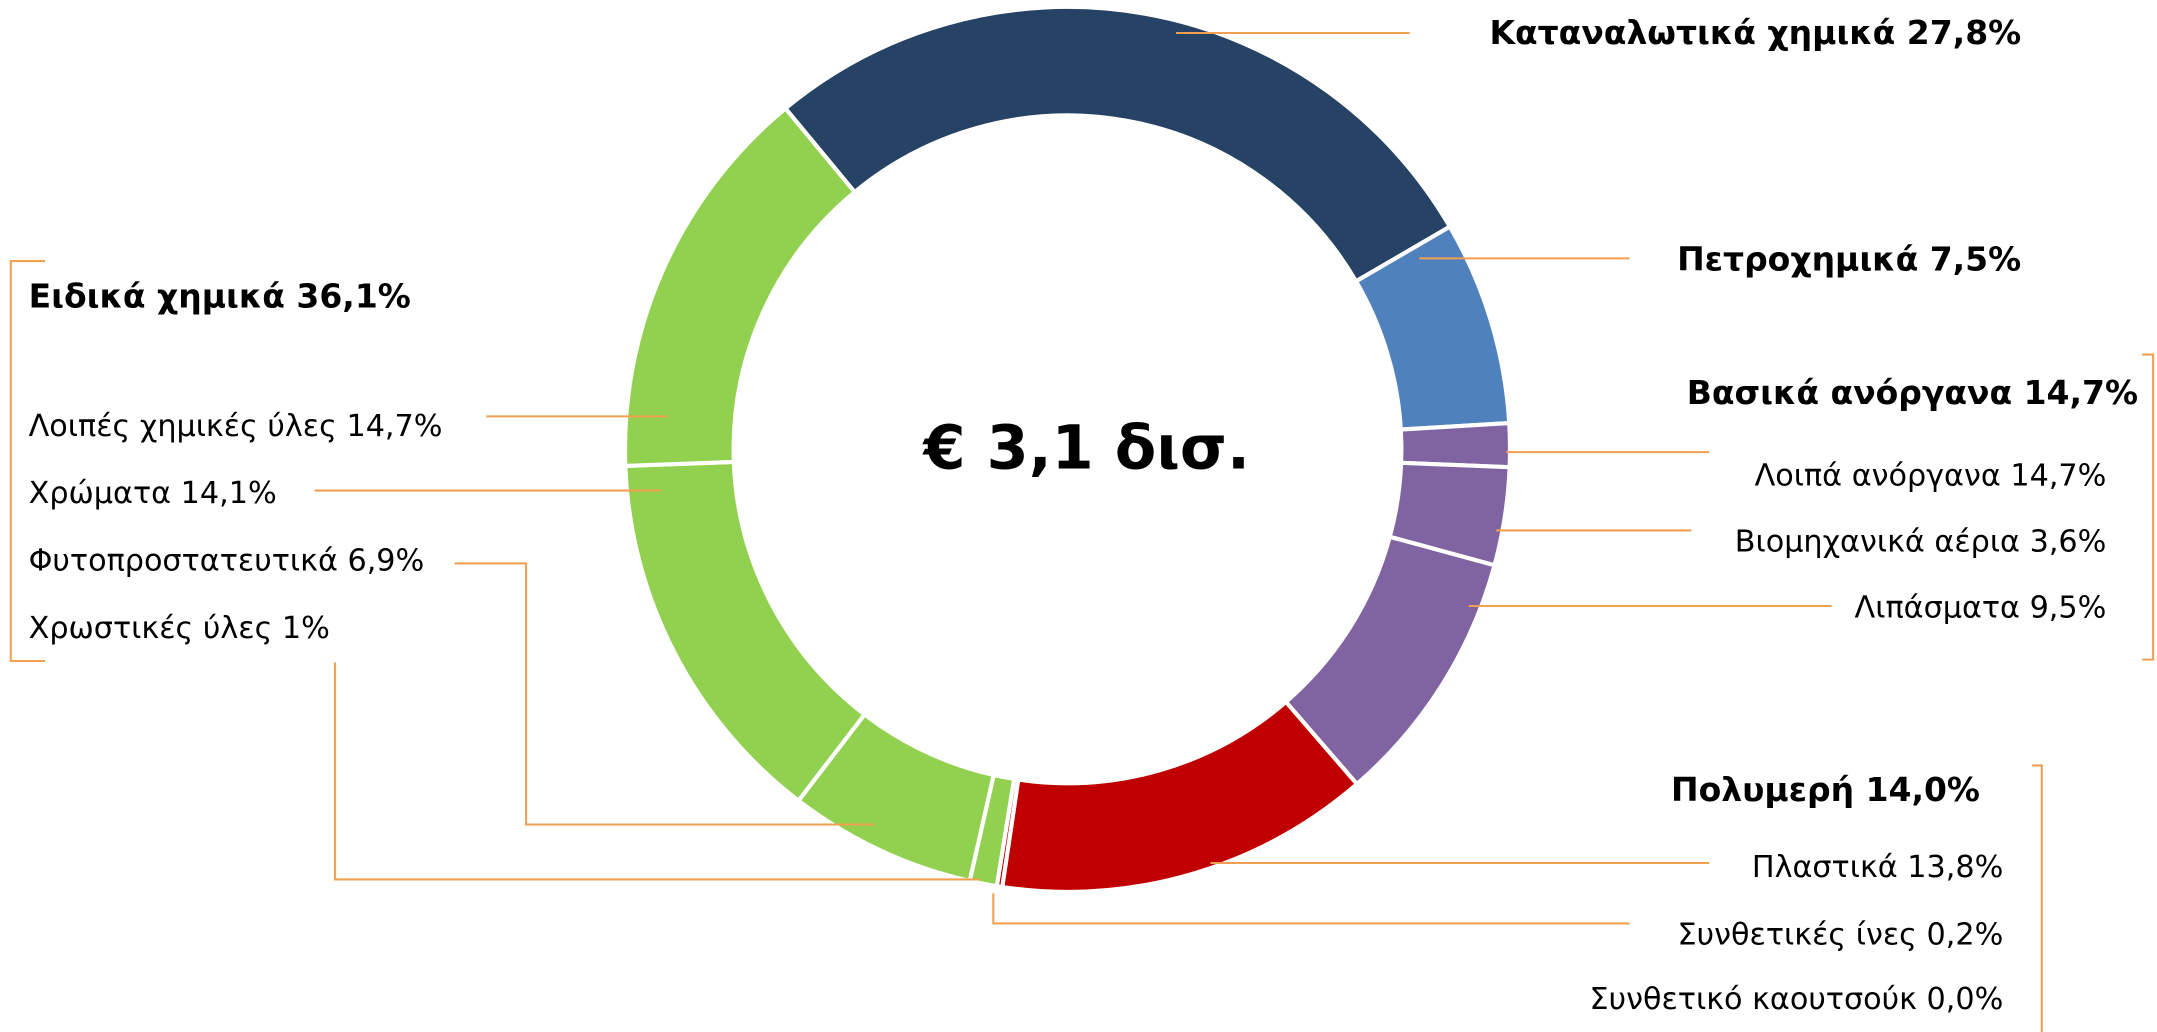  Describe the element at coordinates (1755, 32) in the screenshot. I see `group-label: Καταναλωτικά χημικά 27,8%` at that location.